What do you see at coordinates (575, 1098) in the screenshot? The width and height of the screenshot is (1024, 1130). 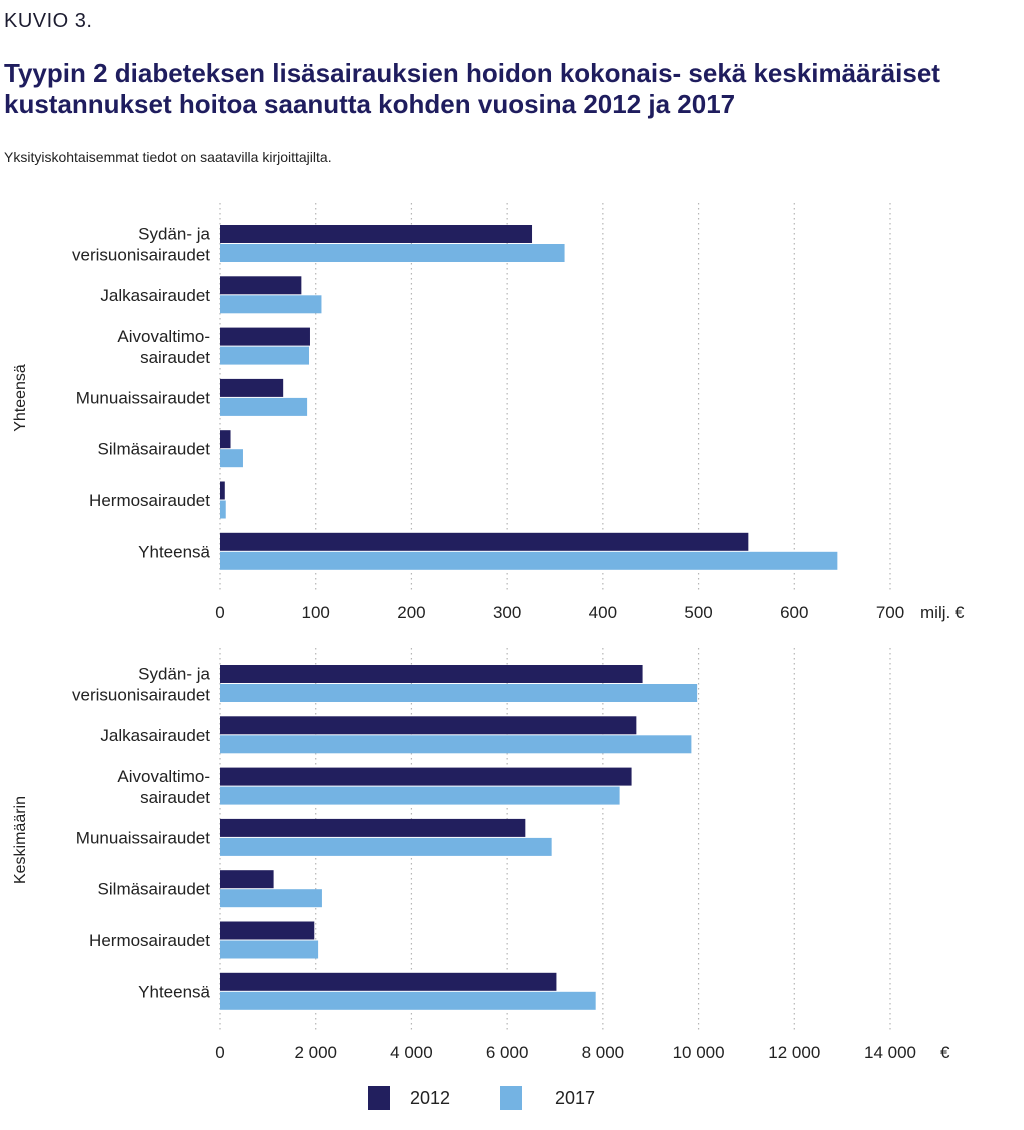 I see `legend-label-2017: 2017` at bounding box center [575, 1098].